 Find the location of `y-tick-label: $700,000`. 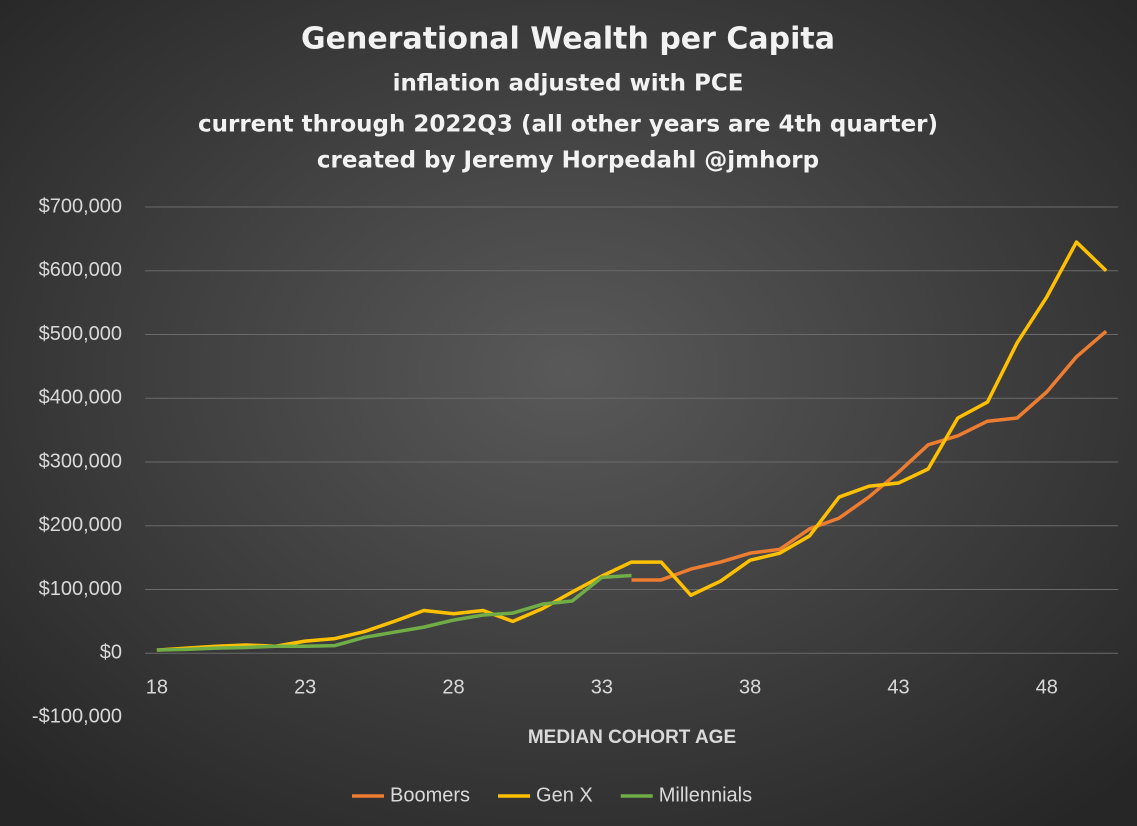

y-tick-label: $700,000 is located at coordinates (80, 206).